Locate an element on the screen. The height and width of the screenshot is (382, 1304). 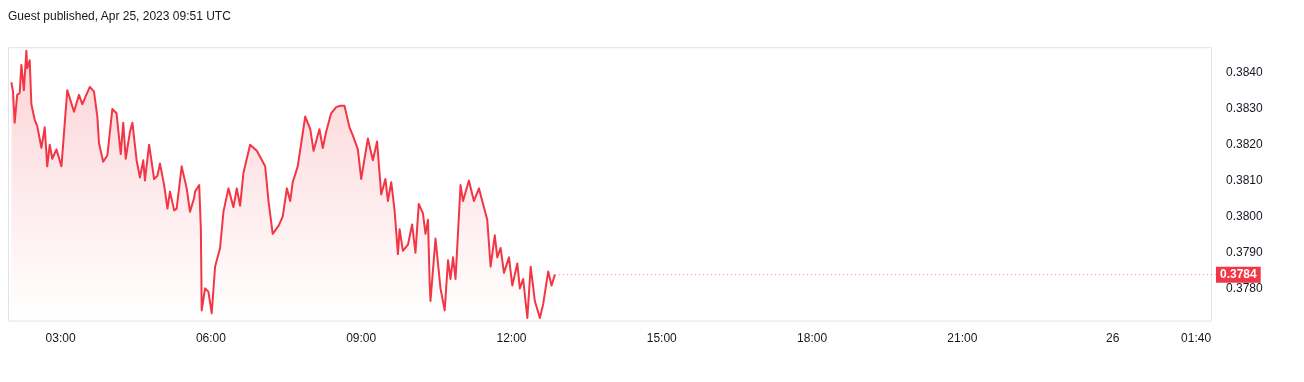
x-tick-label: 18:00 is located at coordinates (812, 338).